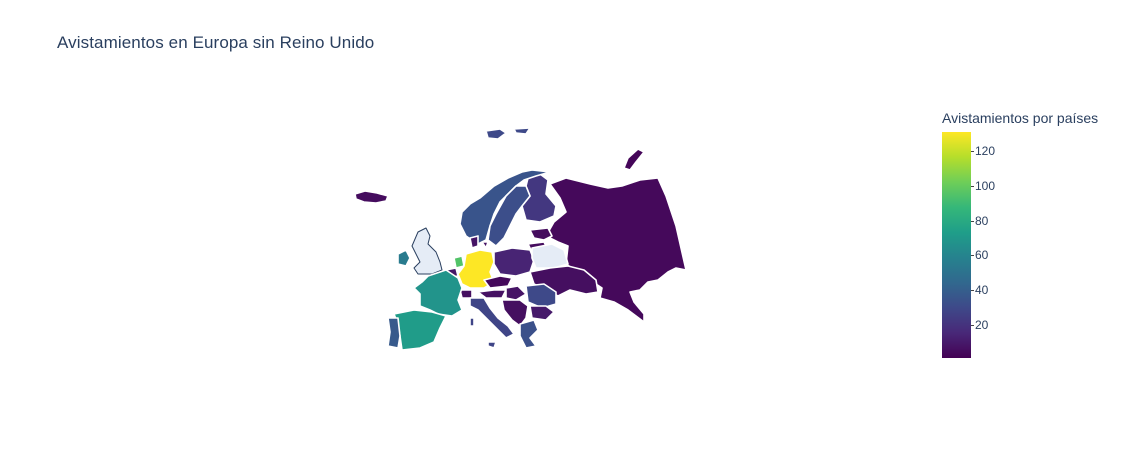 This screenshot has height=450, width=1138. What do you see at coordinates (616, 250) in the screenshot?
I see `country-russia` at bounding box center [616, 250].